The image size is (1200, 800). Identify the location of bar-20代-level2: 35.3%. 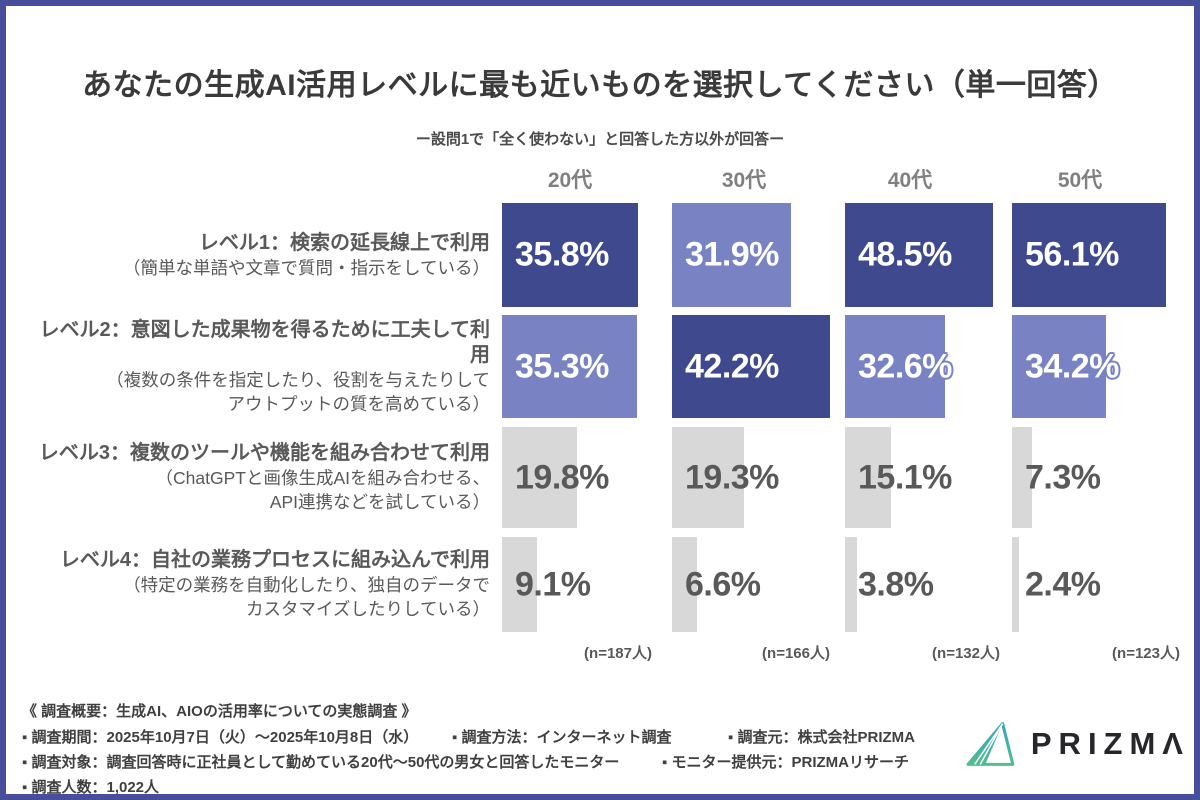
(569, 366).